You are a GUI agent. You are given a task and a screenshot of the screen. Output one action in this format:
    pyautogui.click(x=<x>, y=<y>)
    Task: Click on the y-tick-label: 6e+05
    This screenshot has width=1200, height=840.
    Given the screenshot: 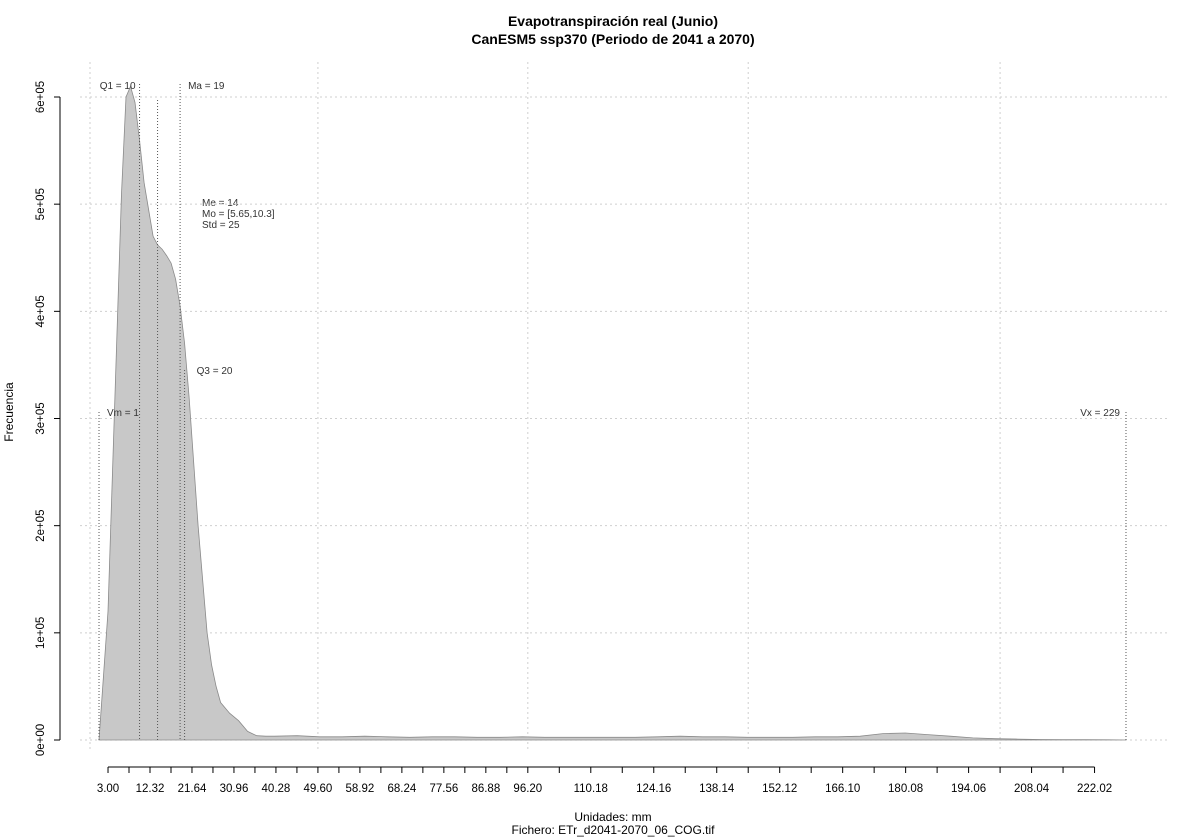 What is the action you would take?
    pyautogui.click(x=41, y=97)
    